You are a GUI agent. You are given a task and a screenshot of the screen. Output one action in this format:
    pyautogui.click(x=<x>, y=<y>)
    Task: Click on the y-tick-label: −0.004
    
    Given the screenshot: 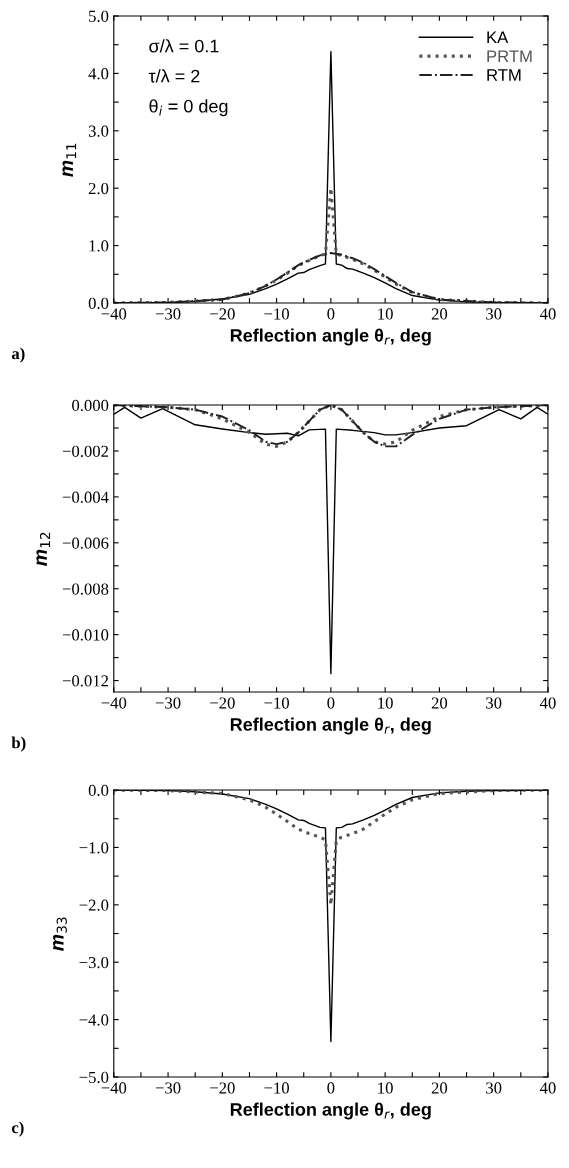 What is the action you would take?
    pyautogui.click(x=85, y=497)
    